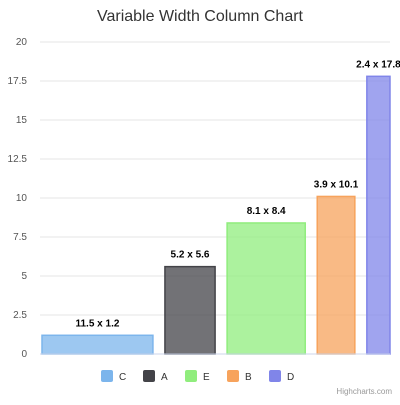  Describe the element at coordinates (197, 376) in the screenshot. I see `legend-item-e: E` at that location.